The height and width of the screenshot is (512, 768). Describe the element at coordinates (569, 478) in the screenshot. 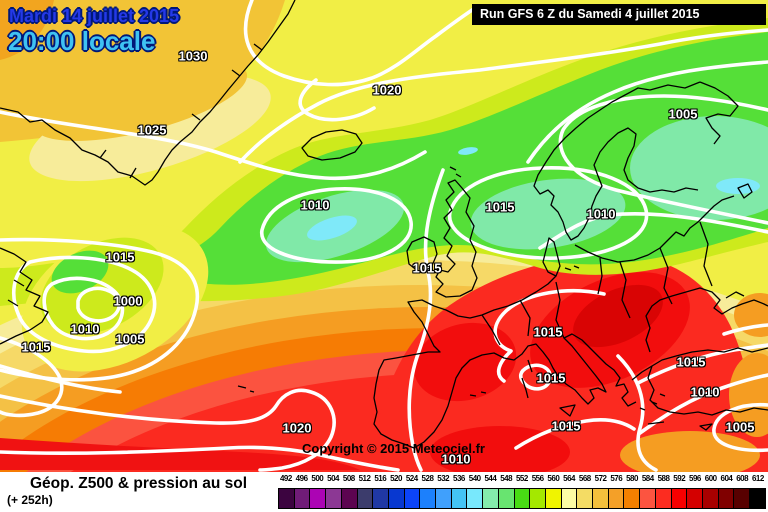

I see `legend-value: 564` at that location.